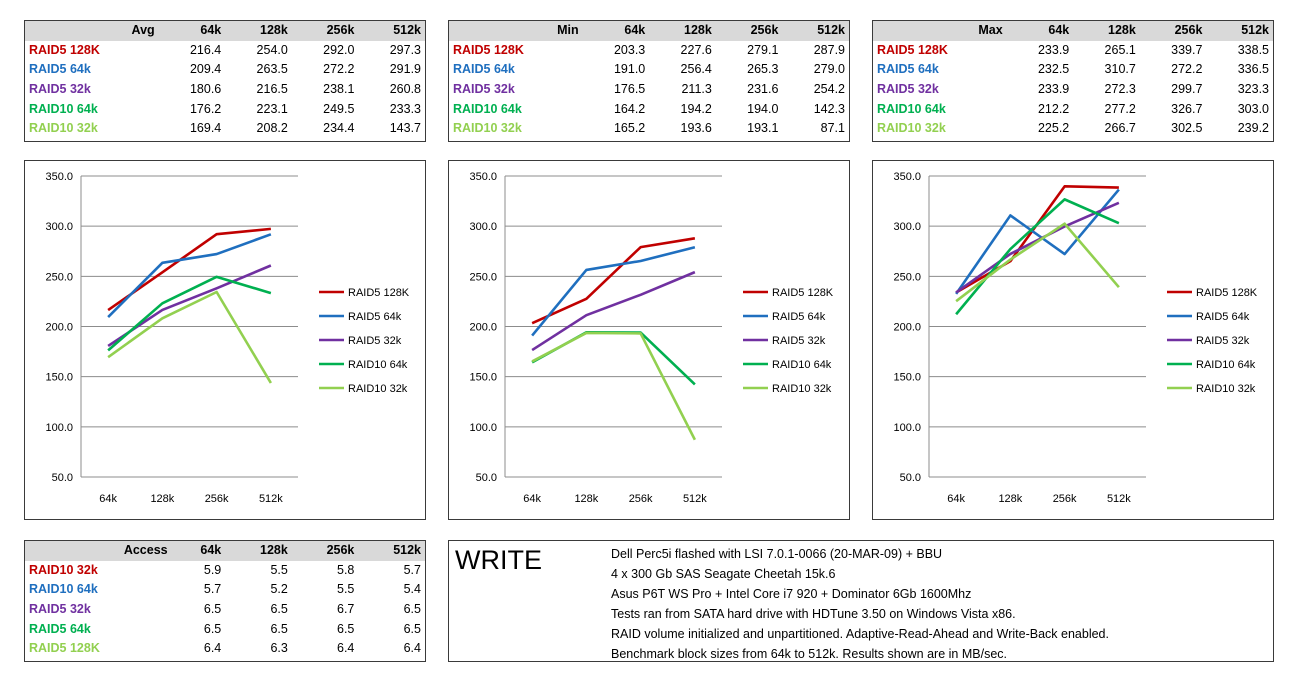 The image size is (1297, 681). What do you see at coordinates (339, 69) in the screenshot?
I see `table-cell: 272.2` at bounding box center [339, 69].